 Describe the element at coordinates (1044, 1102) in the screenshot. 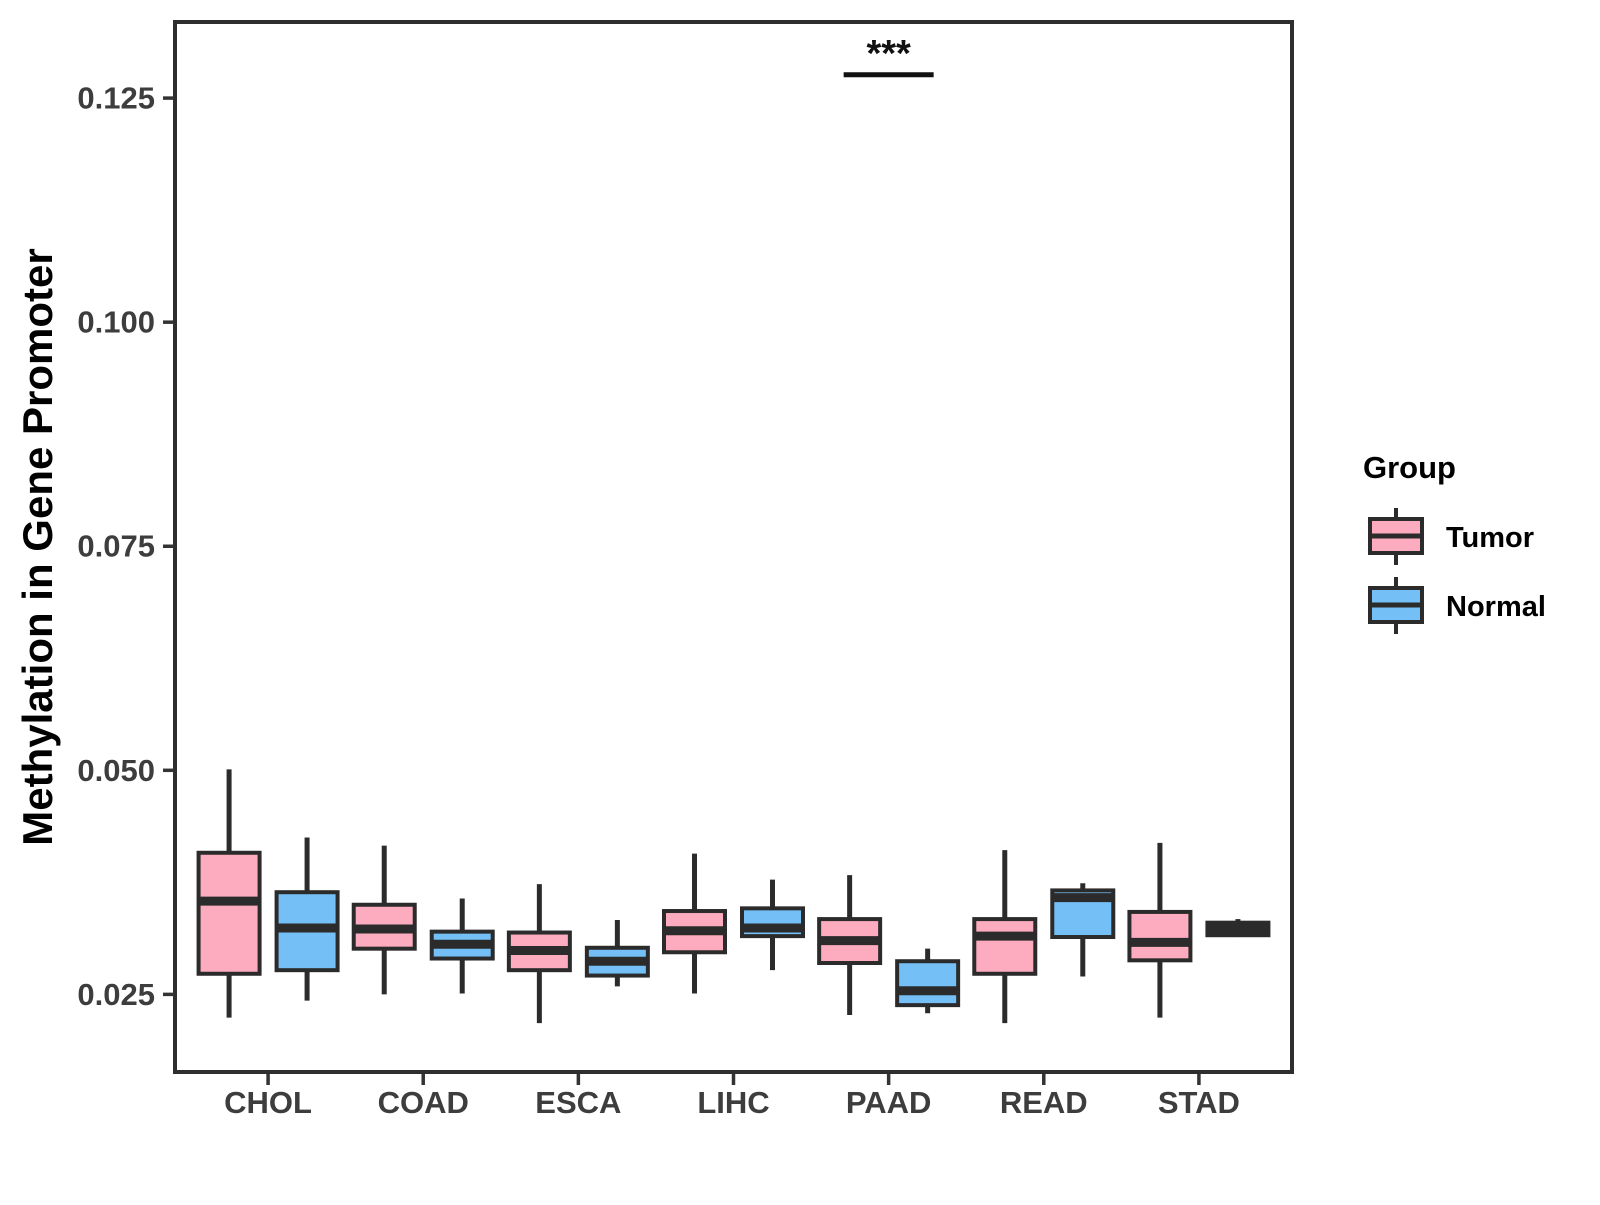

I see `x-tick-label: READ` at that location.